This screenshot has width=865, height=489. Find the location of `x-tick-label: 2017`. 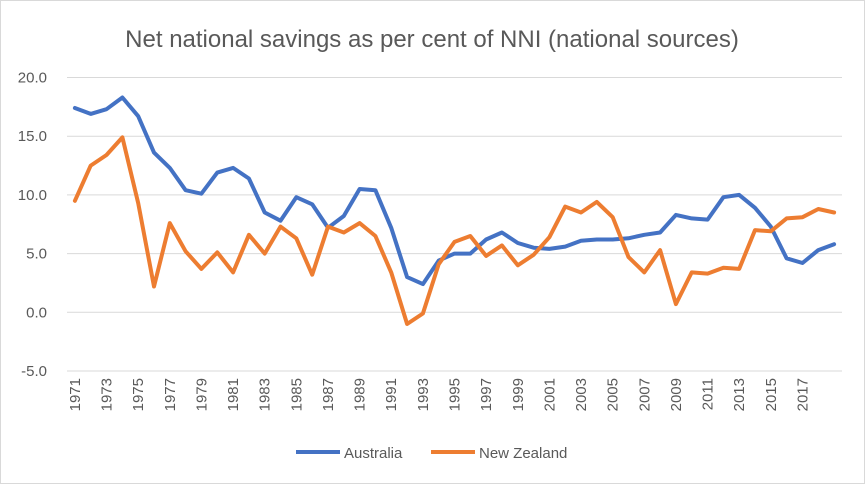

x-tick-label: 2017 is located at coordinates (802, 394).